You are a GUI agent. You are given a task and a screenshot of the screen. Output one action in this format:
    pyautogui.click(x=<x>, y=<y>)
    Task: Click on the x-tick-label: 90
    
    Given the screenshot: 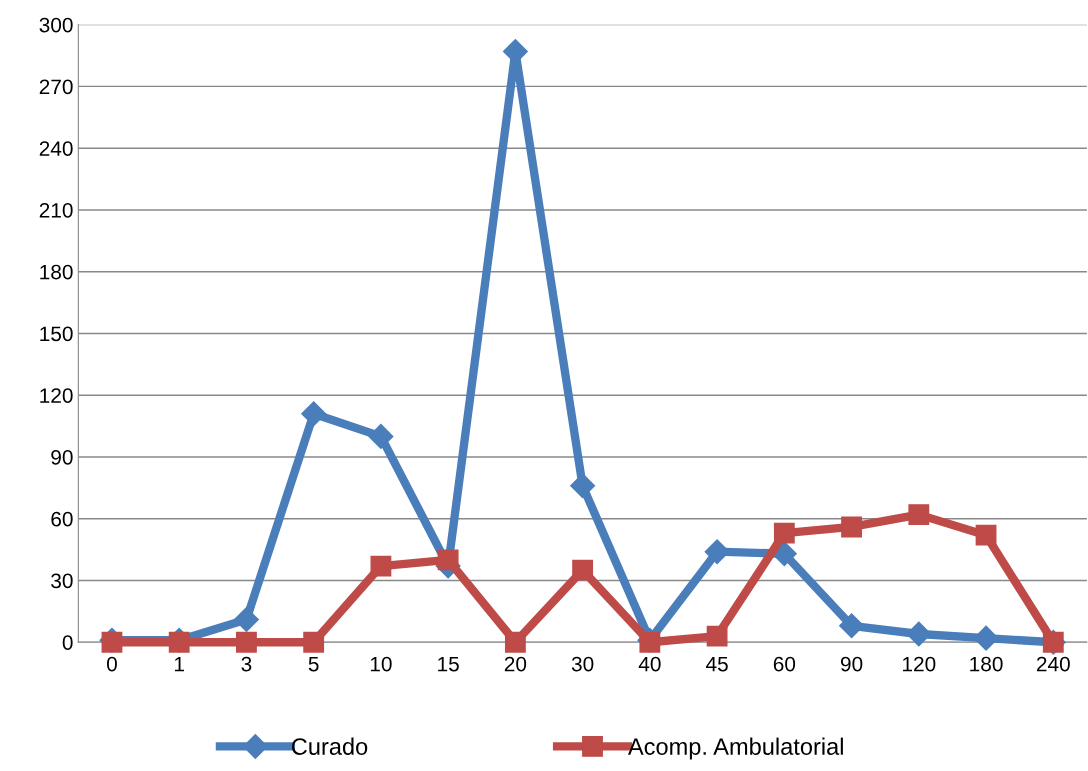 What is the action you would take?
    pyautogui.click(x=851, y=664)
    